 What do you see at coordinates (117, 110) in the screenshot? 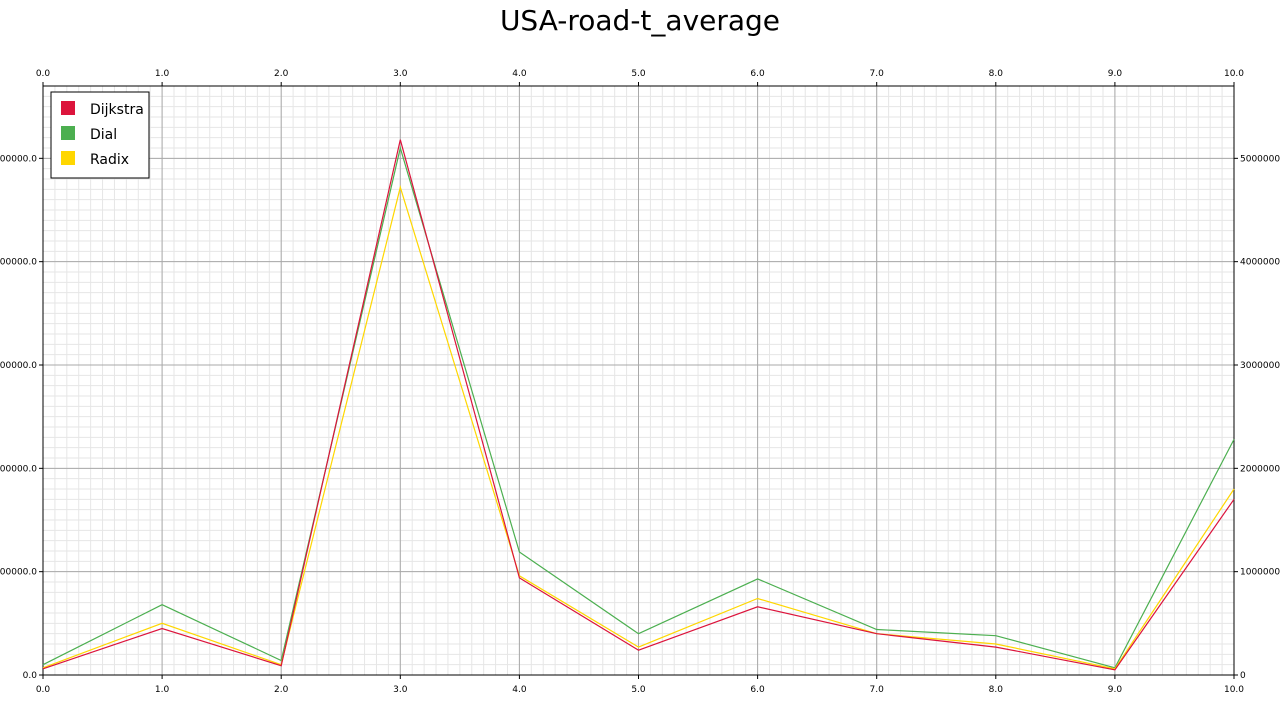
I see `legend-label-dijkstra: Dijkstra` at bounding box center [117, 110].